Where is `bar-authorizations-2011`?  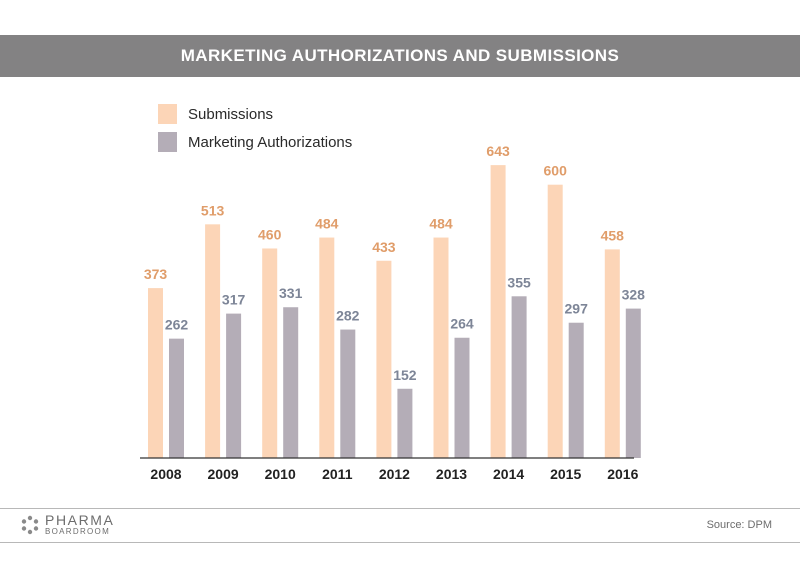
bar-authorizations-2011 is located at coordinates (348, 393).